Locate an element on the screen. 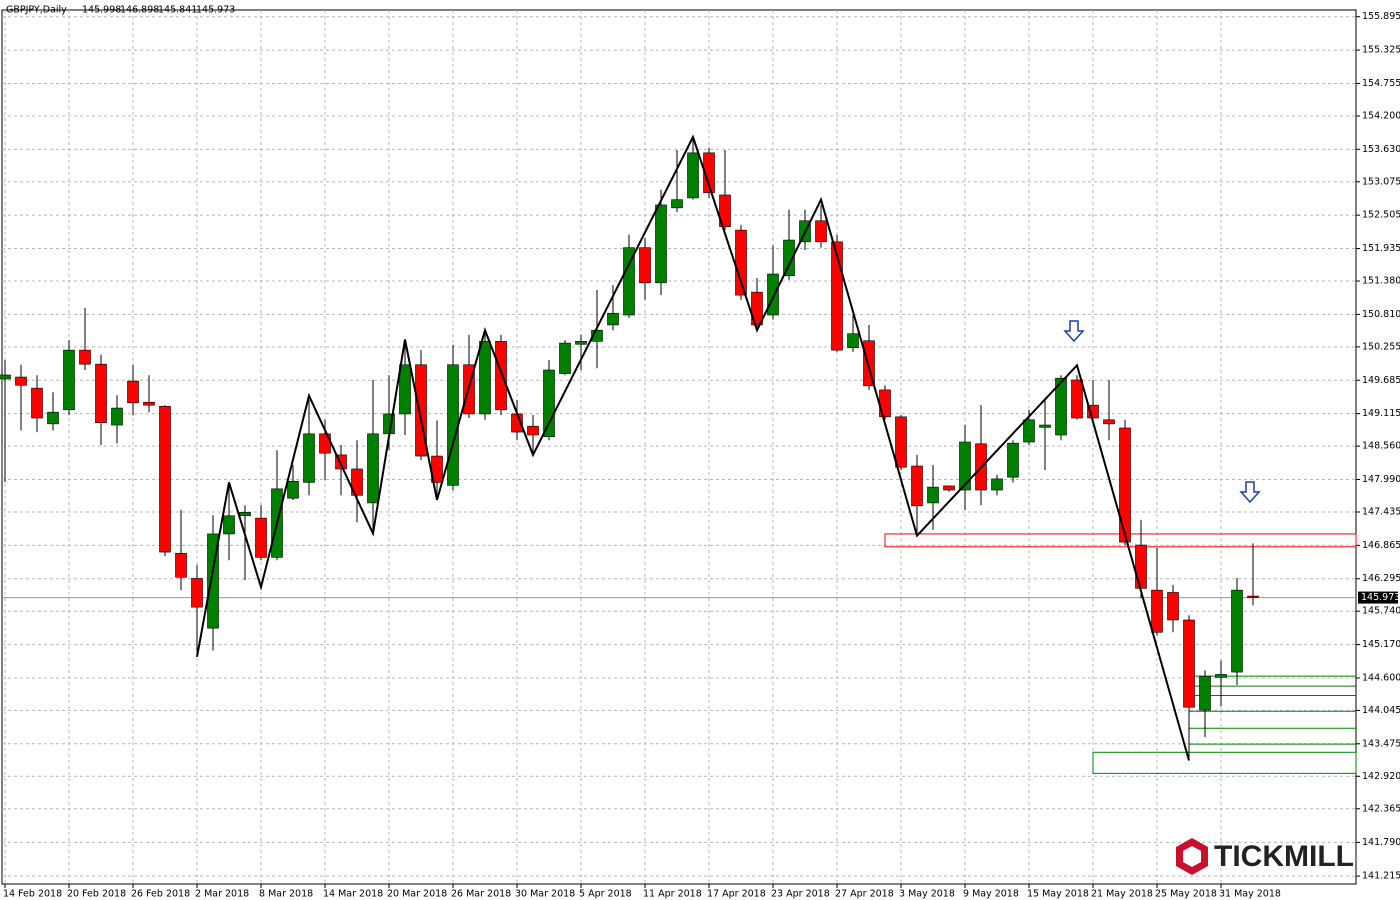 The width and height of the screenshot is (1400, 900). y-tick-label: 145.740 is located at coordinates (1381, 611).